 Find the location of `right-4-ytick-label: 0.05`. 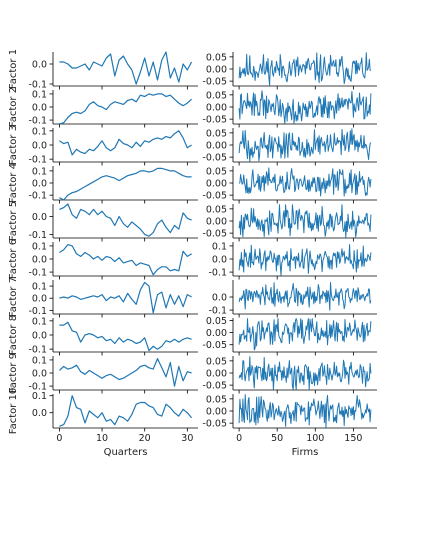

right-4-ytick-label: 0.05 is located at coordinates (216, 171).